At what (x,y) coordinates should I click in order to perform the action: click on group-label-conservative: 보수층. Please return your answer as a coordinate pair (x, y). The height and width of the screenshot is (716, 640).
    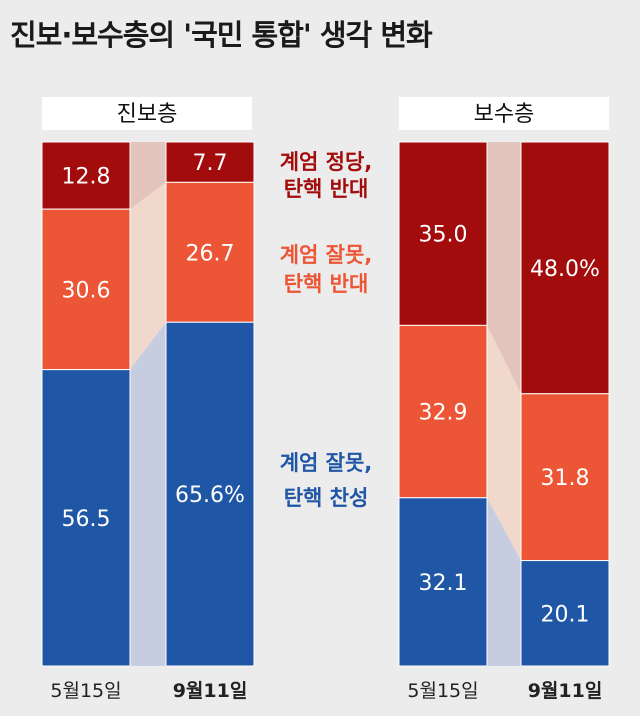
    Looking at the image, I should click on (504, 114).